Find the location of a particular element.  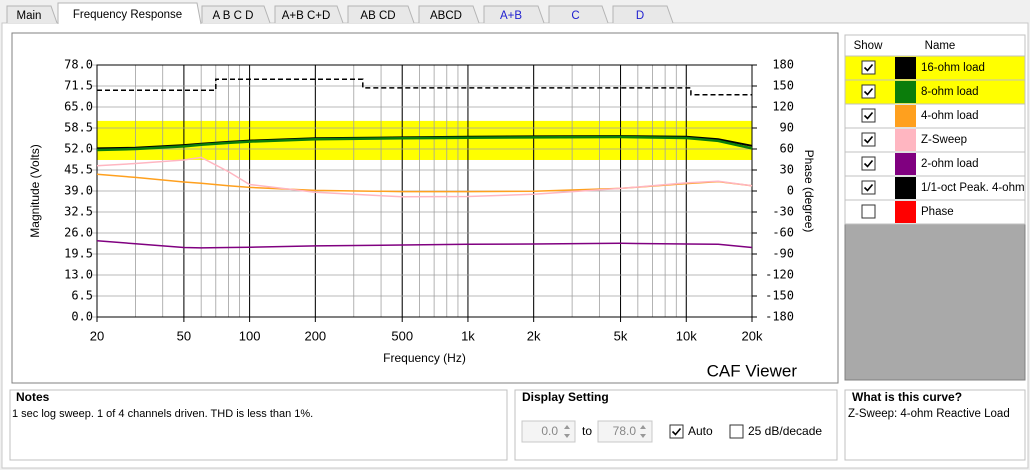

to-value: 78.0 is located at coordinates (625, 431).